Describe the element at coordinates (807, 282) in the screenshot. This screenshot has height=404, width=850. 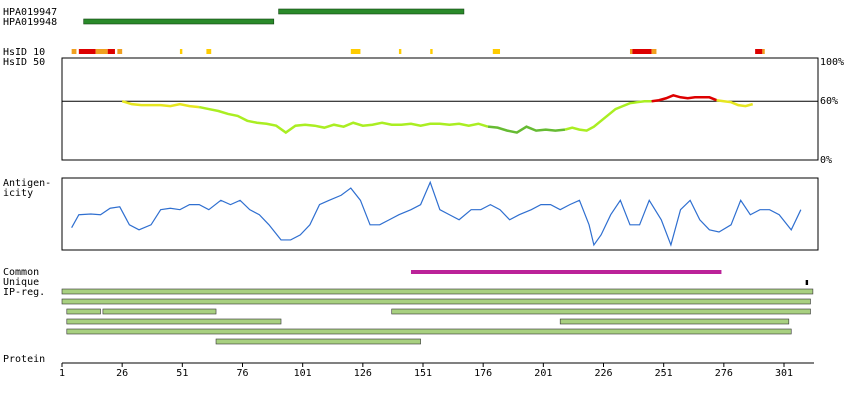
I see `unique-bar` at that location.